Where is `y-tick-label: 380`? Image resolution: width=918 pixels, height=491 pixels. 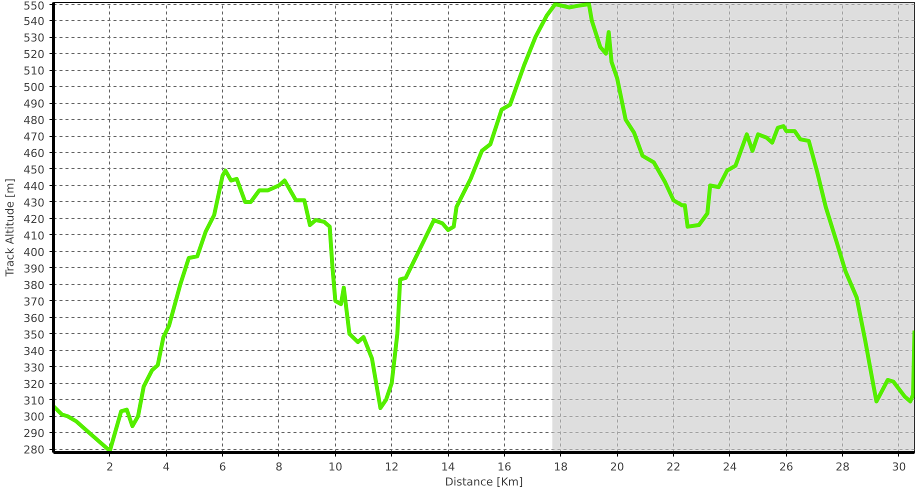 y-tick-label: 380 is located at coordinates (34, 285).